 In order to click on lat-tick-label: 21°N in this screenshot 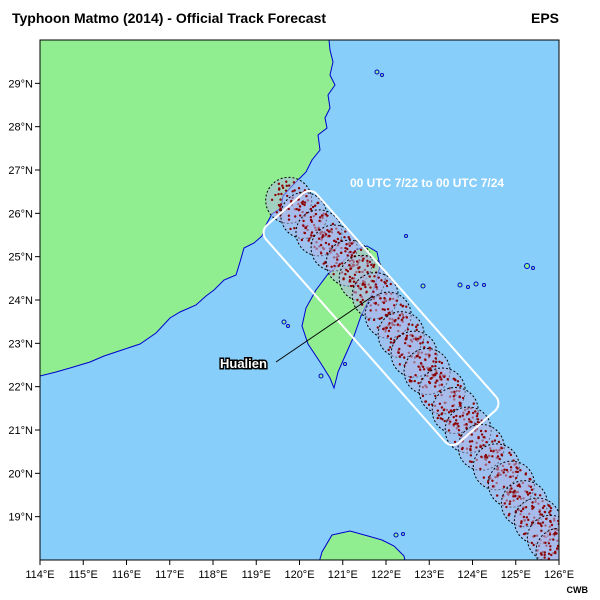, I will do `click(20, 431)`.